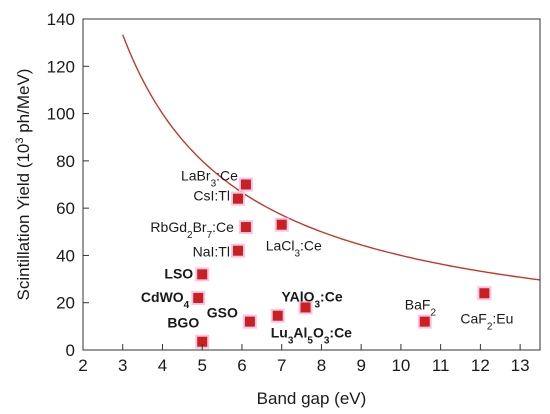  Describe the element at coordinates (211, 252) in the screenshot. I see `point-label: NaI:Tl` at that location.